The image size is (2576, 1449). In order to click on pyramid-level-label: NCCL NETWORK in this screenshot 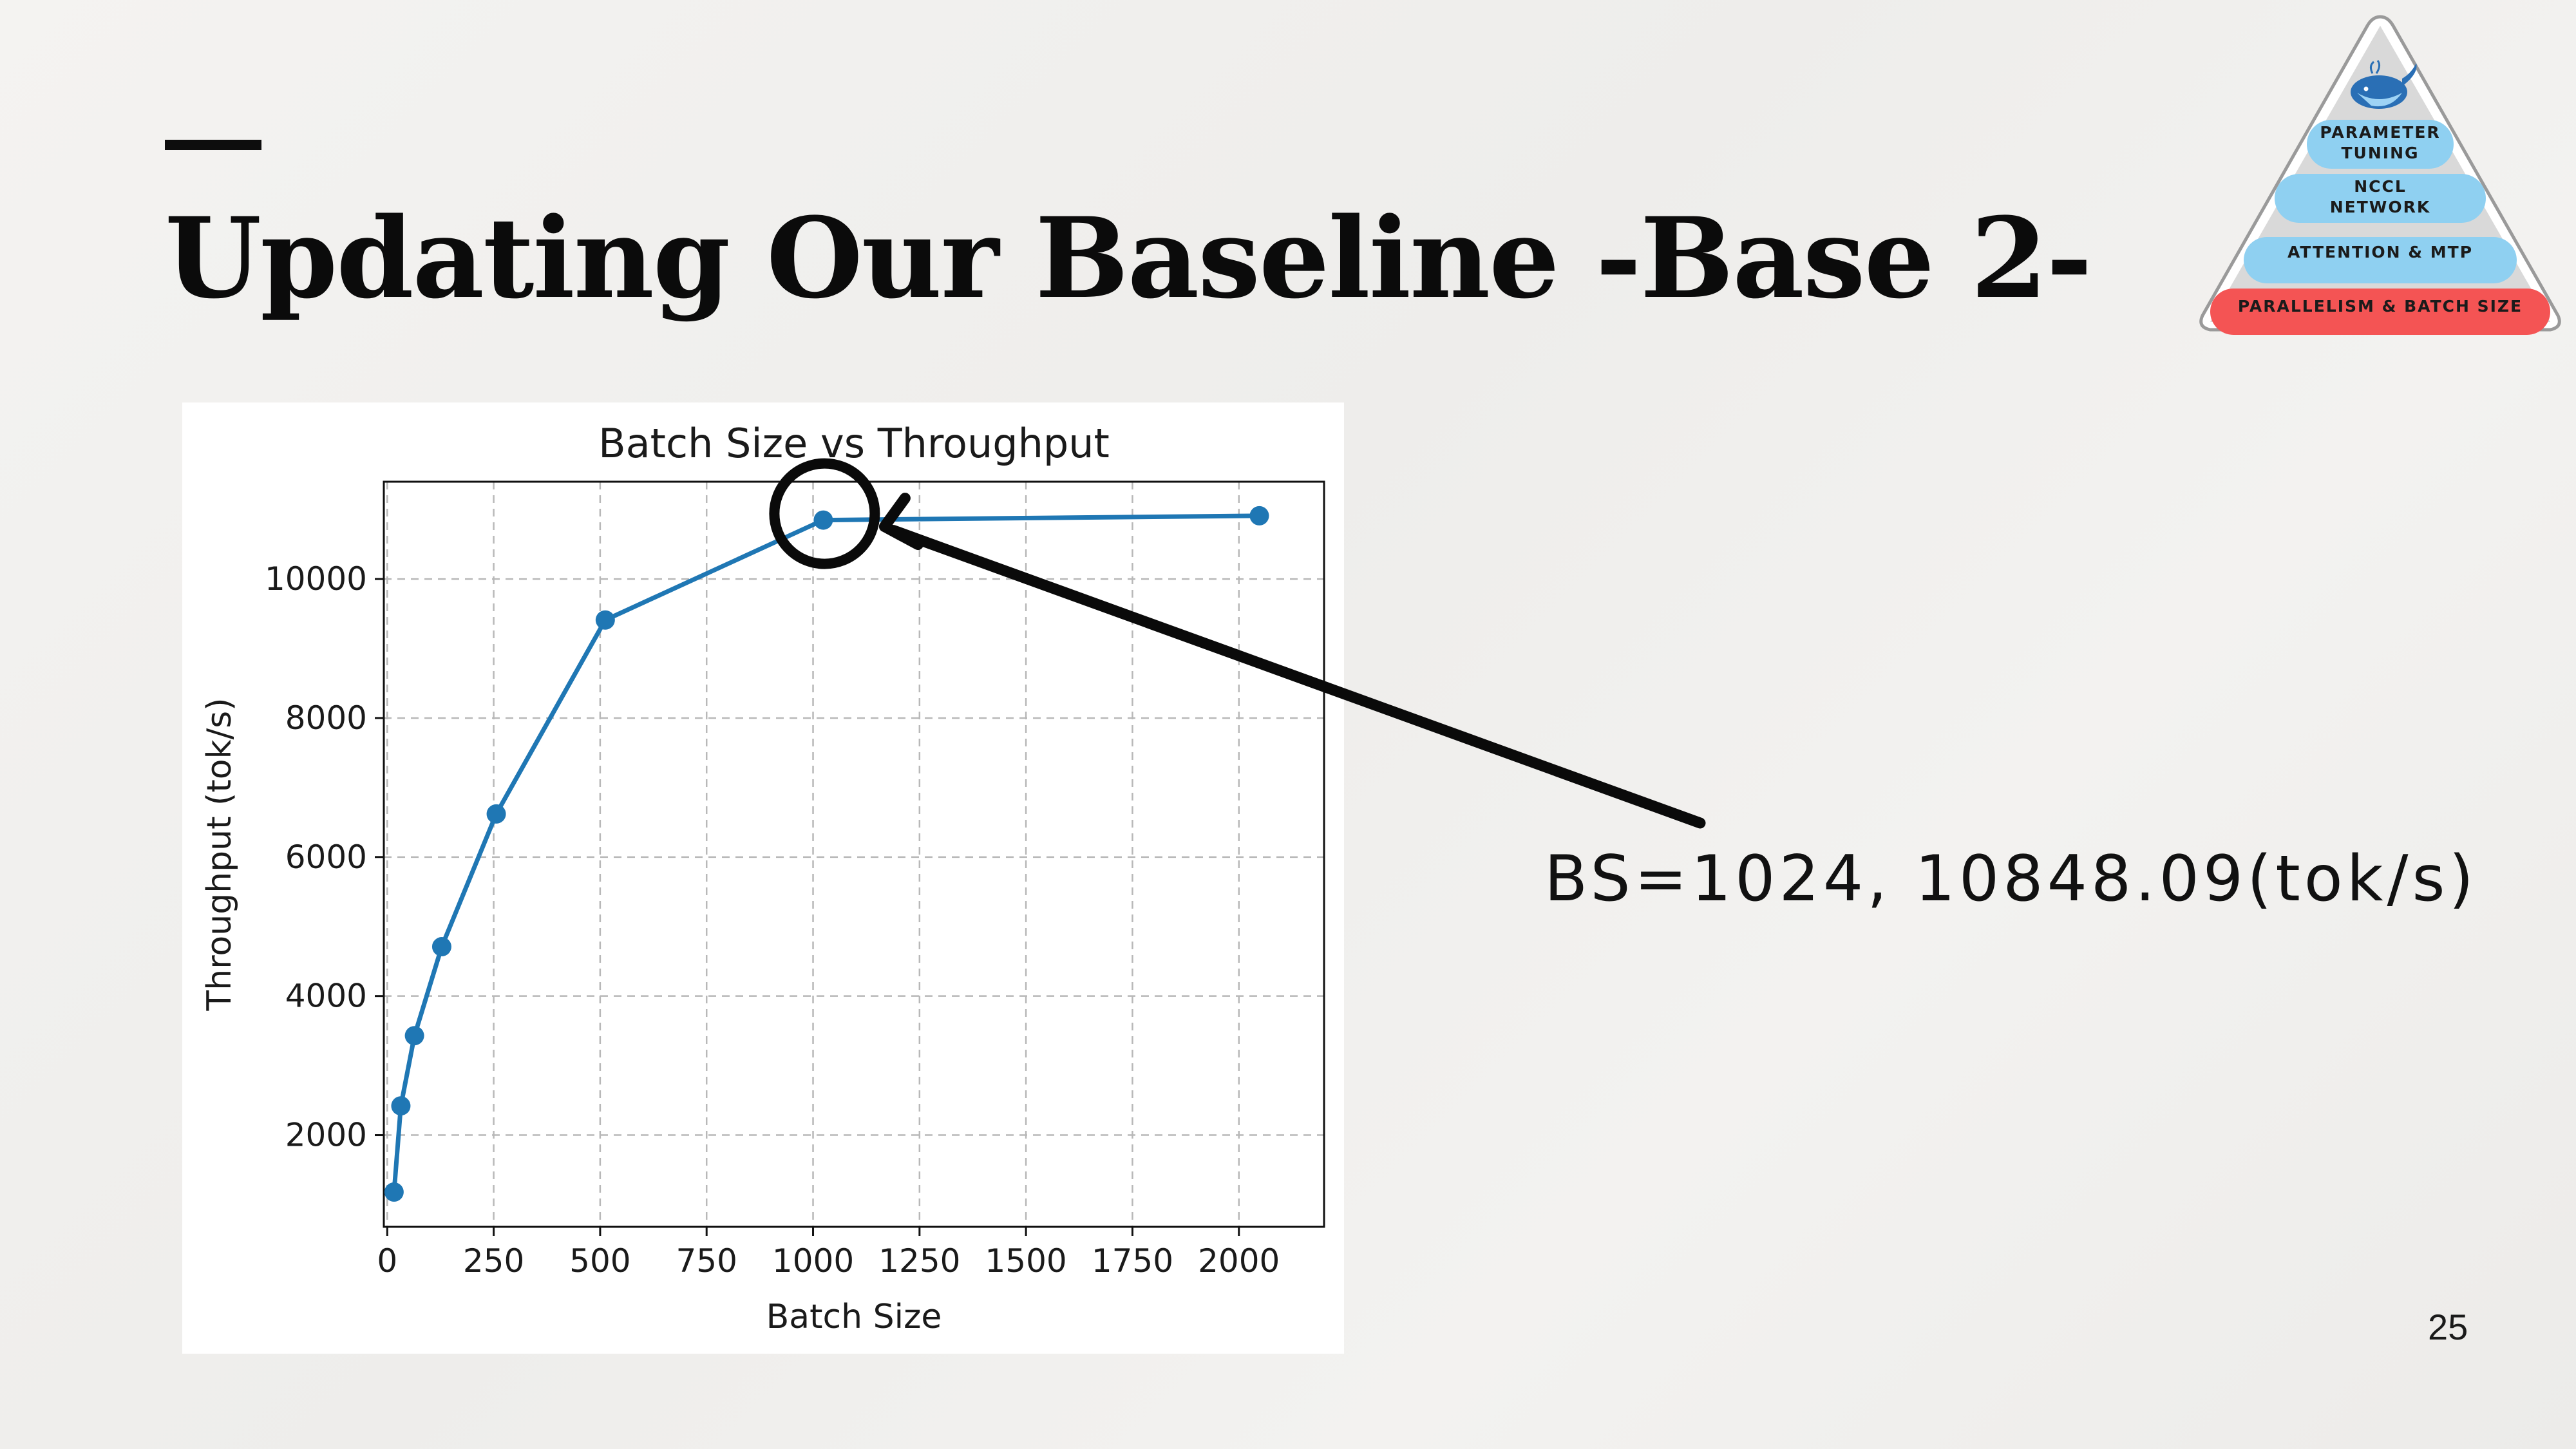, I will do `click(2380, 197)`.